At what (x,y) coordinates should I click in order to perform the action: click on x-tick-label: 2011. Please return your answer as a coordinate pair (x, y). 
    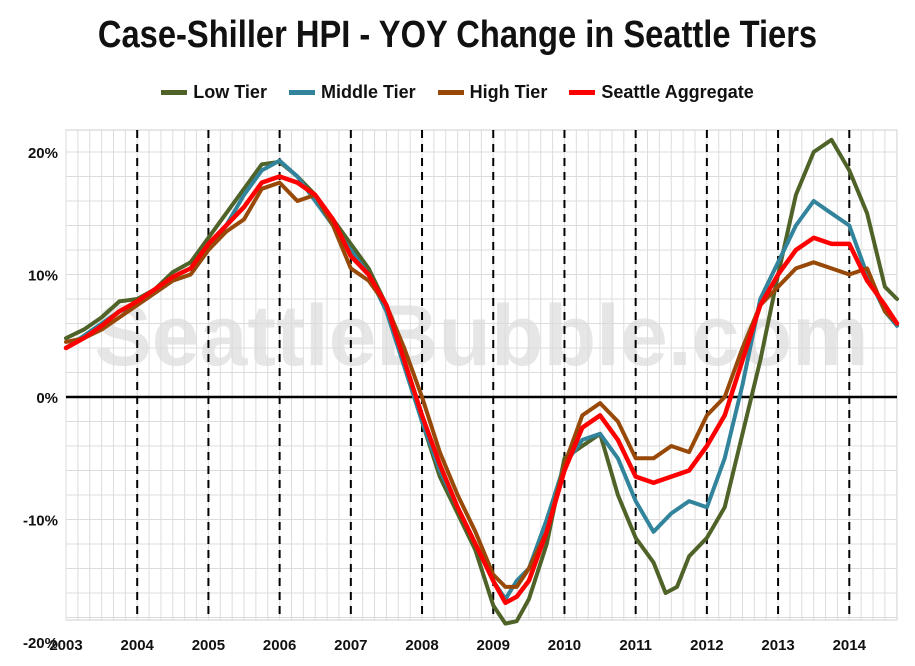
    Looking at the image, I should click on (635, 645).